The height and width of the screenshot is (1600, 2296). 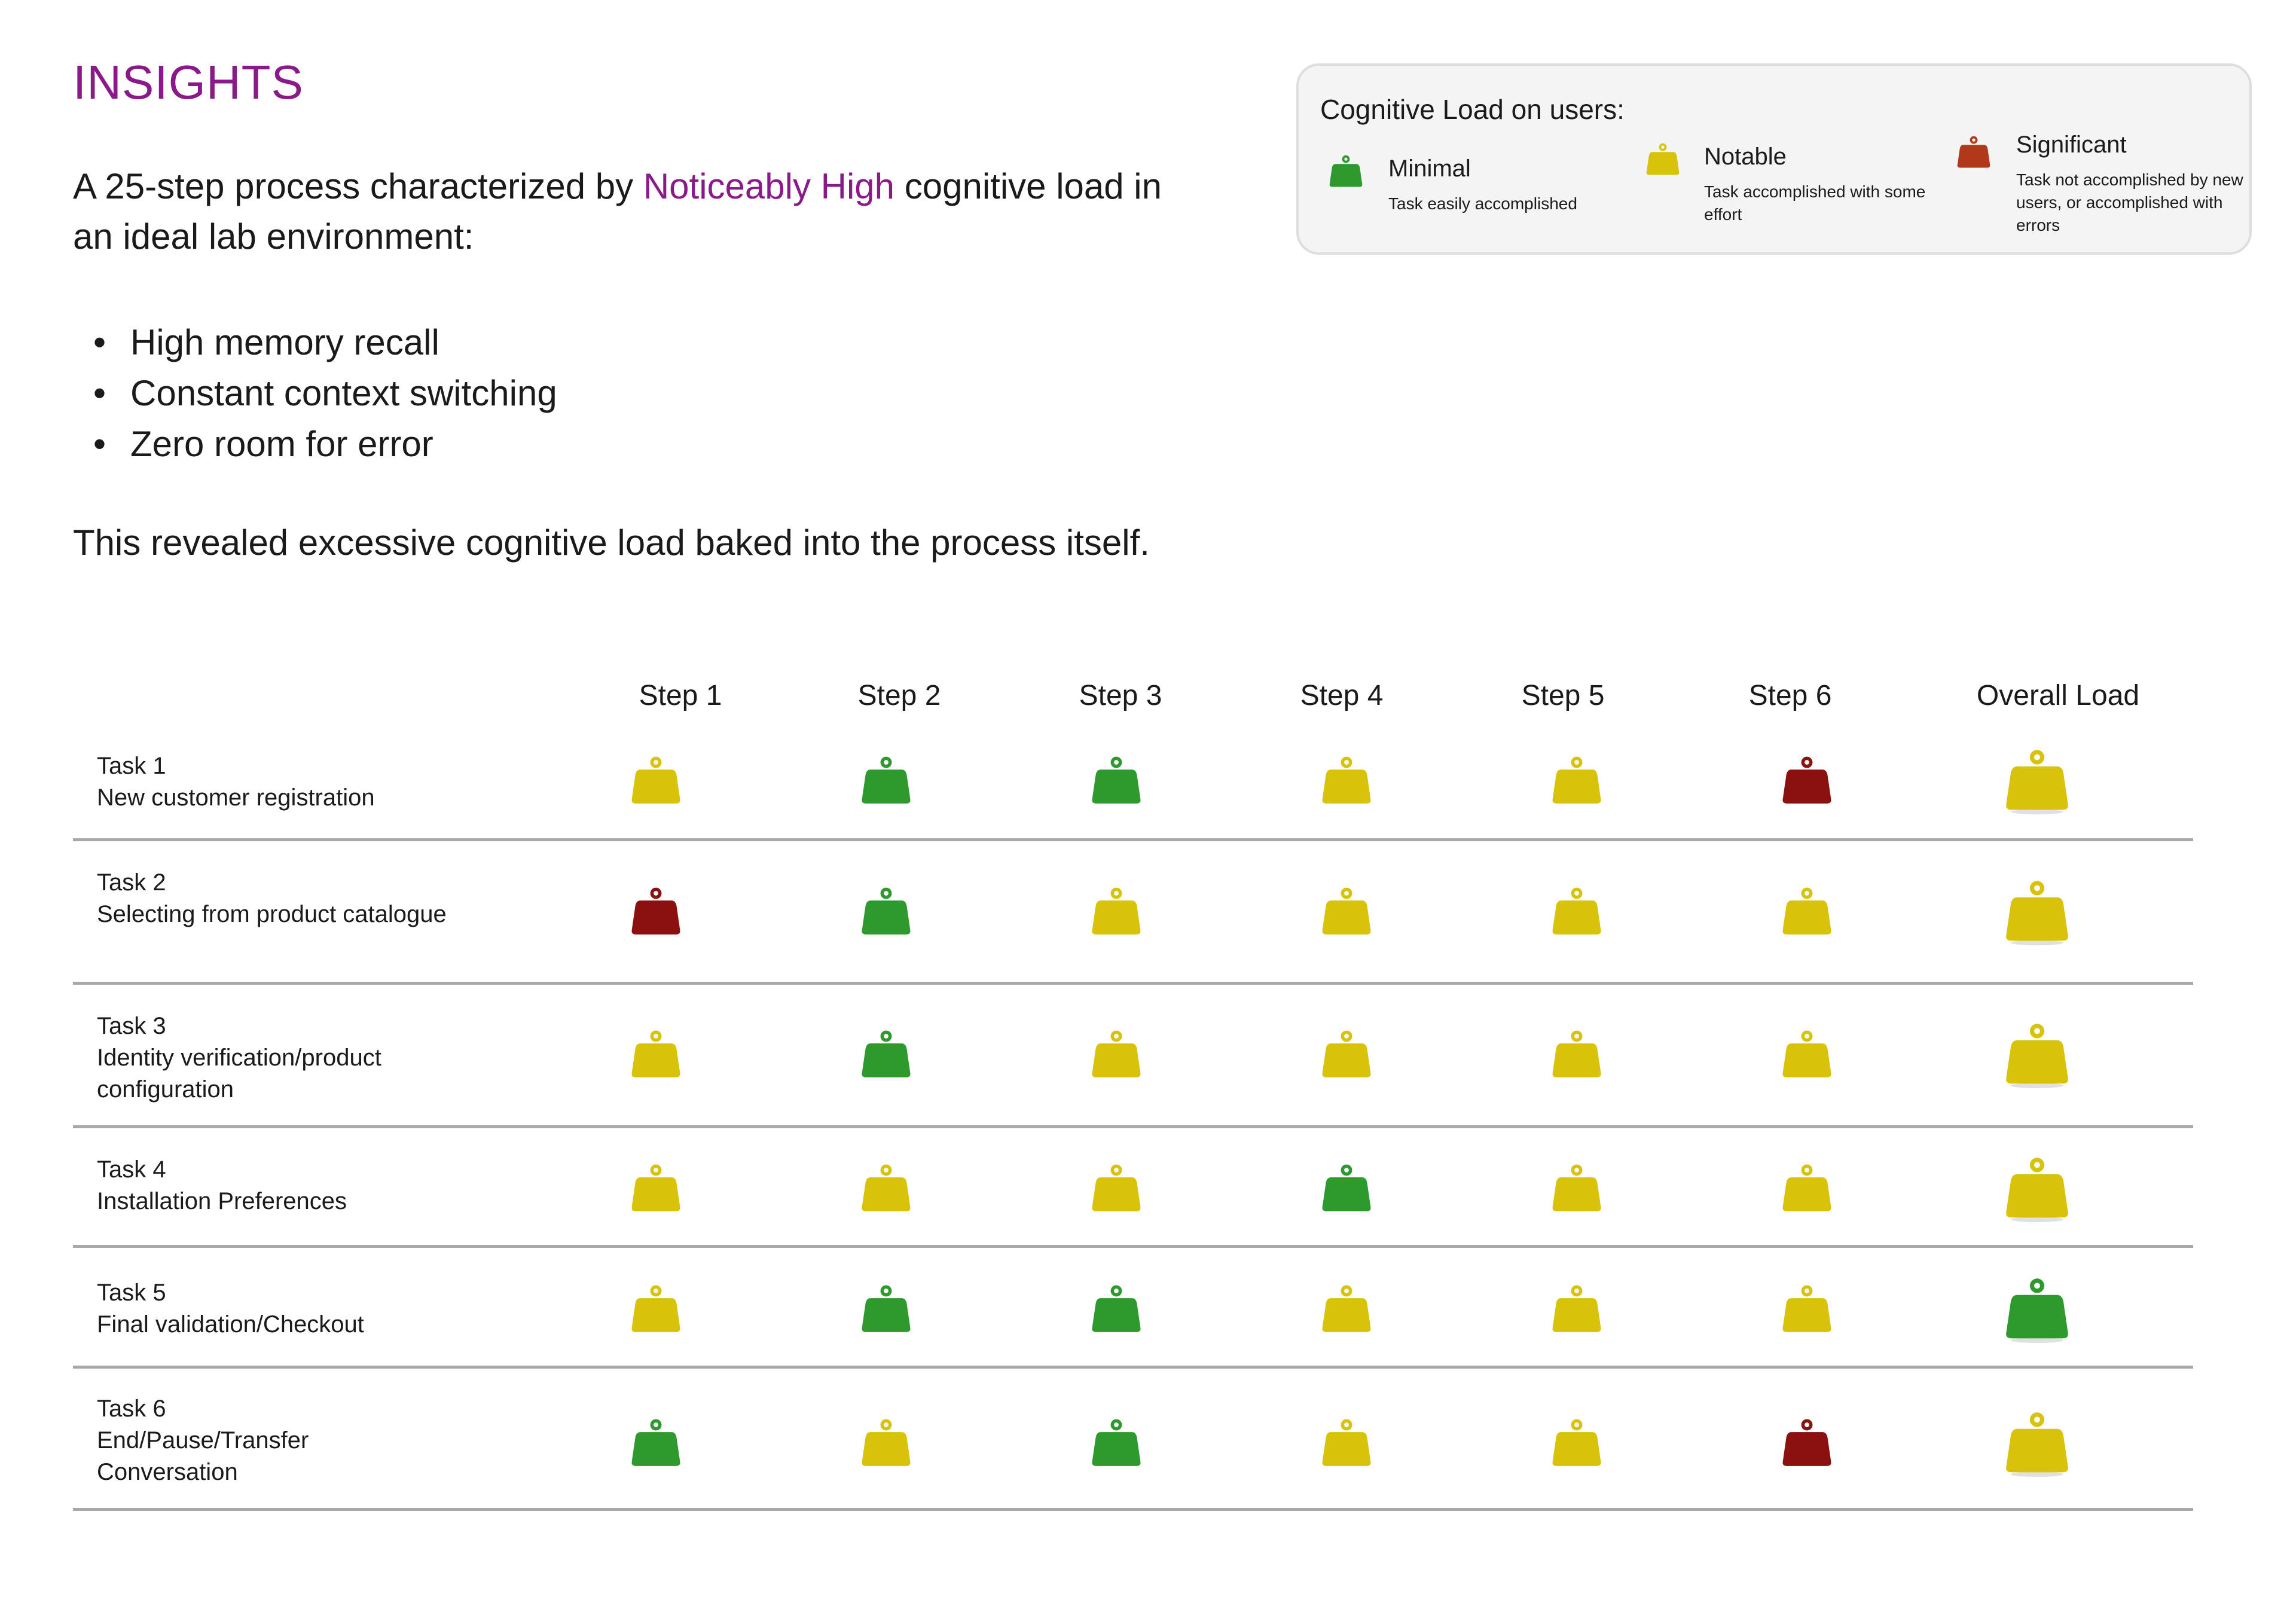 What do you see at coordinates (203, 1456) in the screenshot?
I see `task-description: End/Pause/Transfer Conversation` at bounding box center [203, 1456].